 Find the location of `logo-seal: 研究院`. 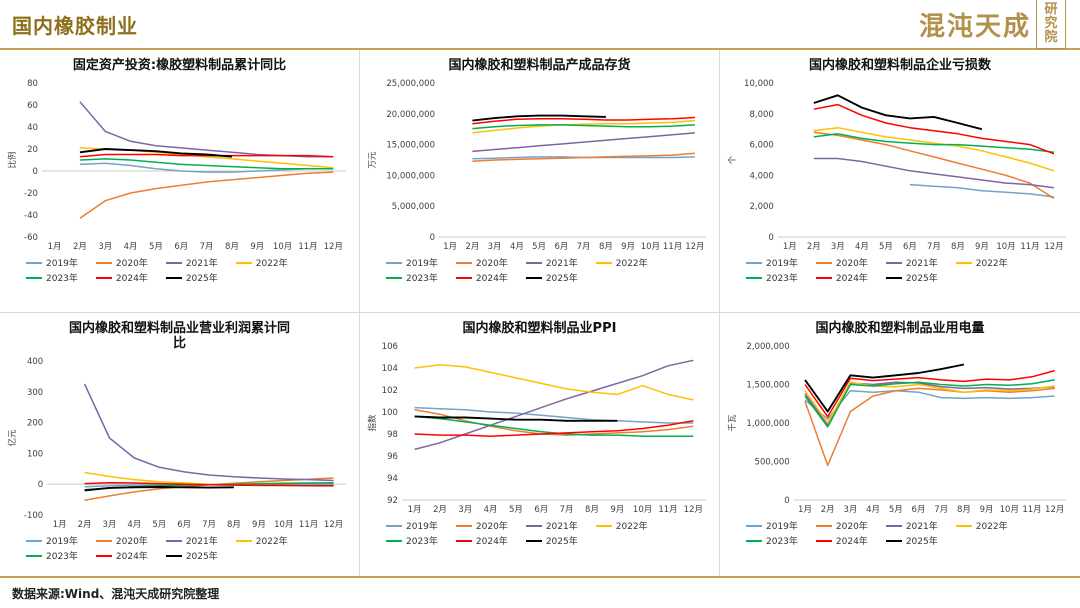

logo-seal: 研究院 is located at coordinates (1051, 24).